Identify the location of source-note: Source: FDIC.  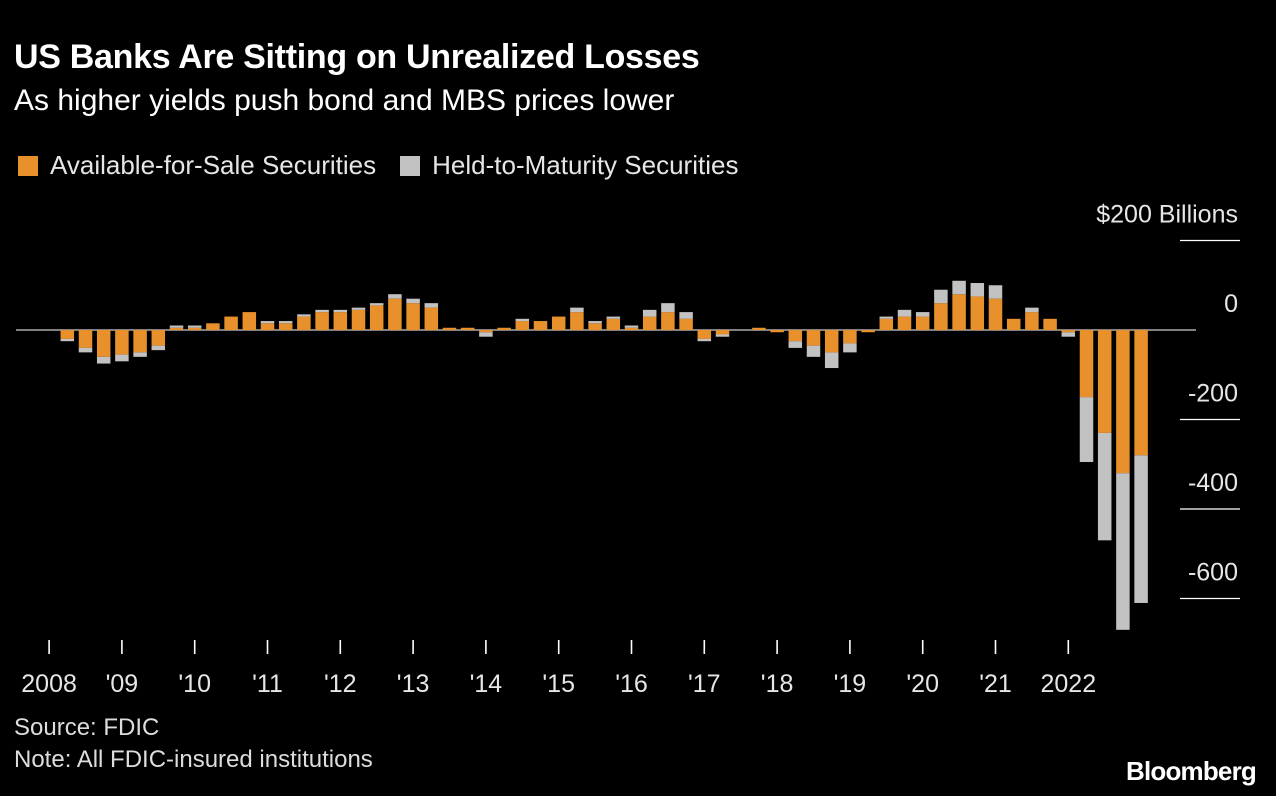
(87, 727).